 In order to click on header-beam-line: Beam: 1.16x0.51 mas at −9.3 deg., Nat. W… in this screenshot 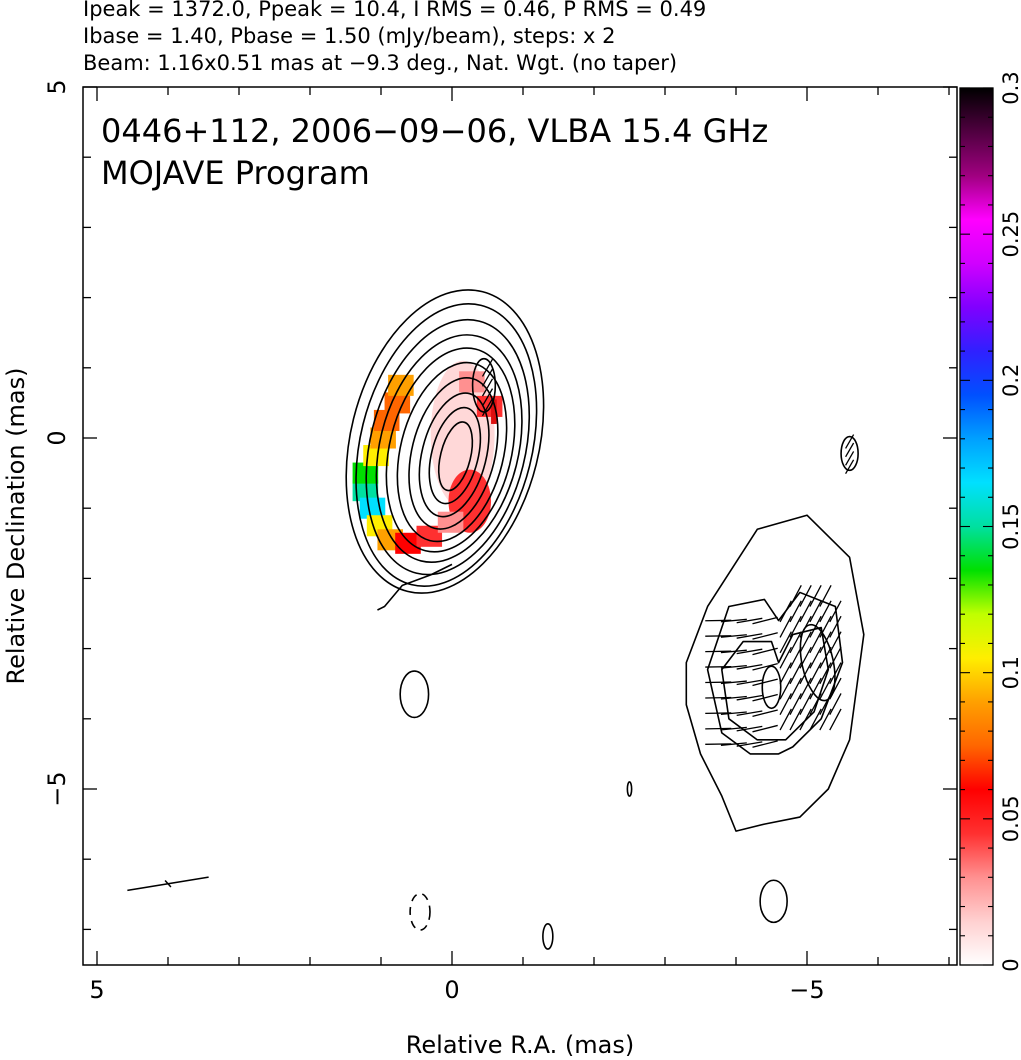, I will do `click(380, 63)`.